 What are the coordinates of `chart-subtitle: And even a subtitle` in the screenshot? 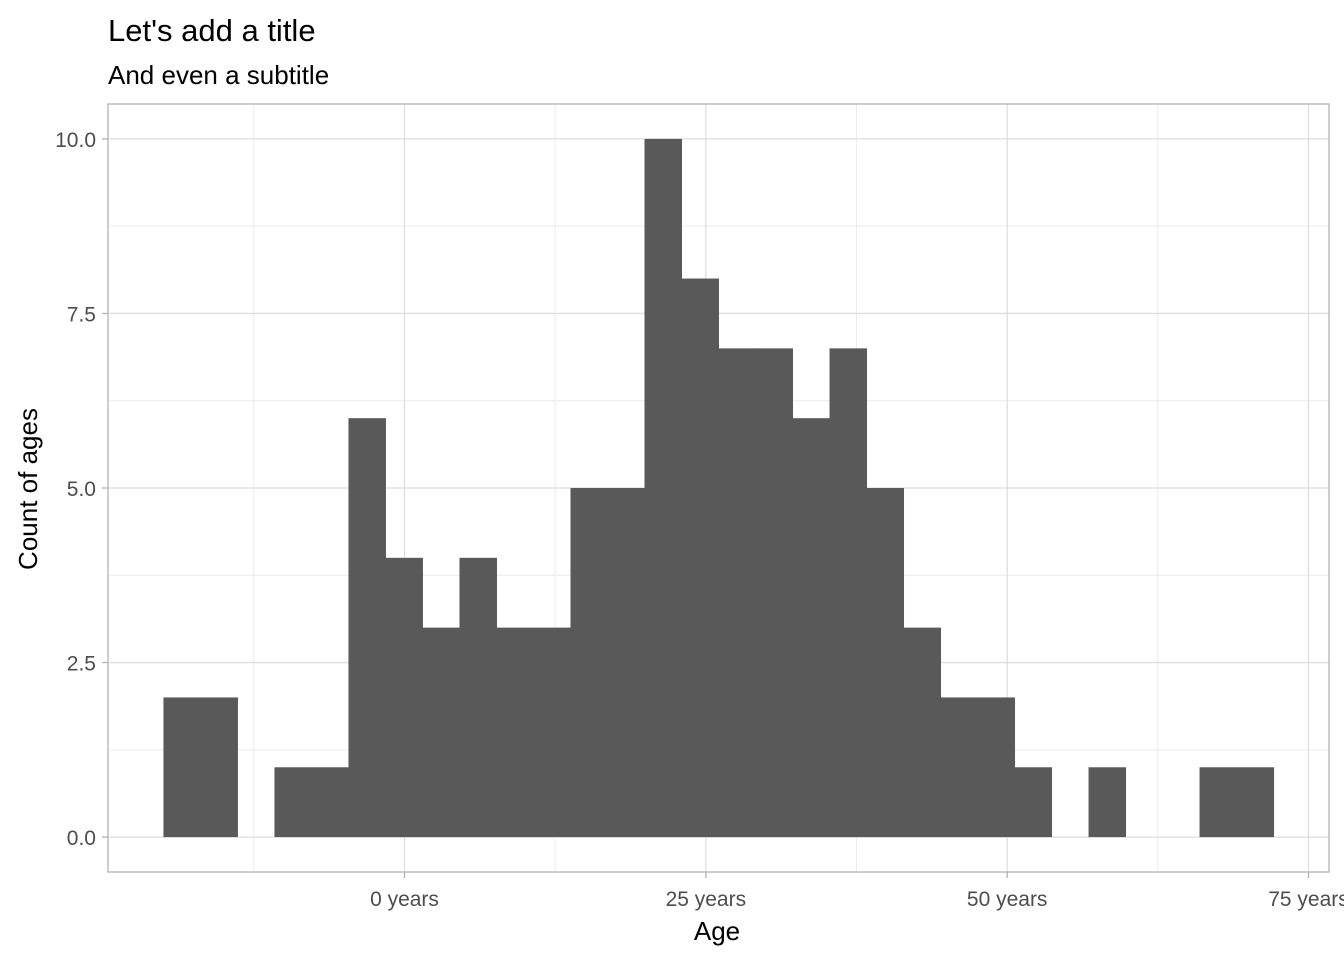 It's located at (218, 75).